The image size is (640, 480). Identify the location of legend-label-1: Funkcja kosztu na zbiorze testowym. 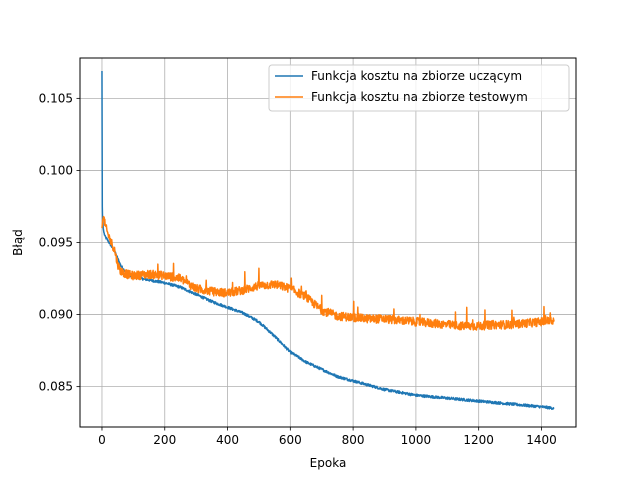
(419, 97).